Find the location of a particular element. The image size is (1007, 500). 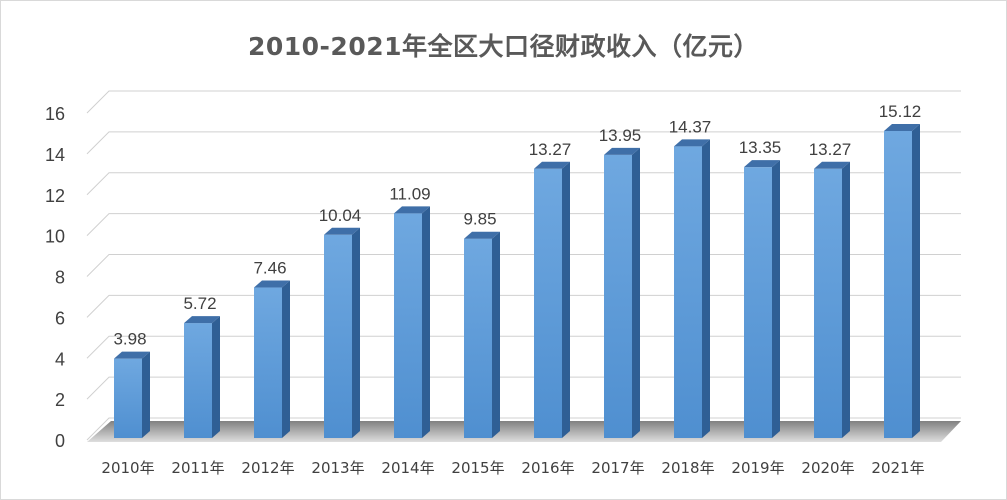

x-tick-label: 2018年 is located at coordinates (687, 468).